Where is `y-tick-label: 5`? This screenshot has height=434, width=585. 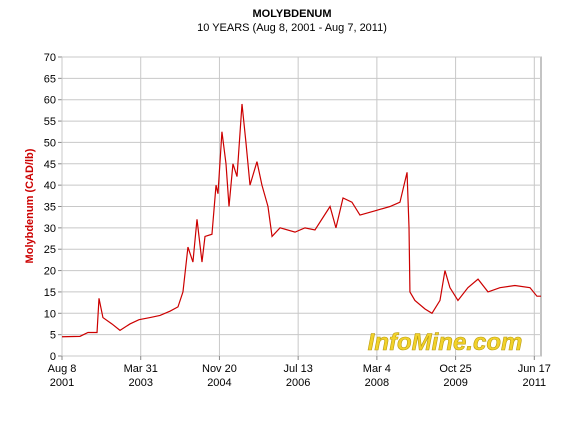
y-tick-label: 5 is located at coordinates (53, 336).